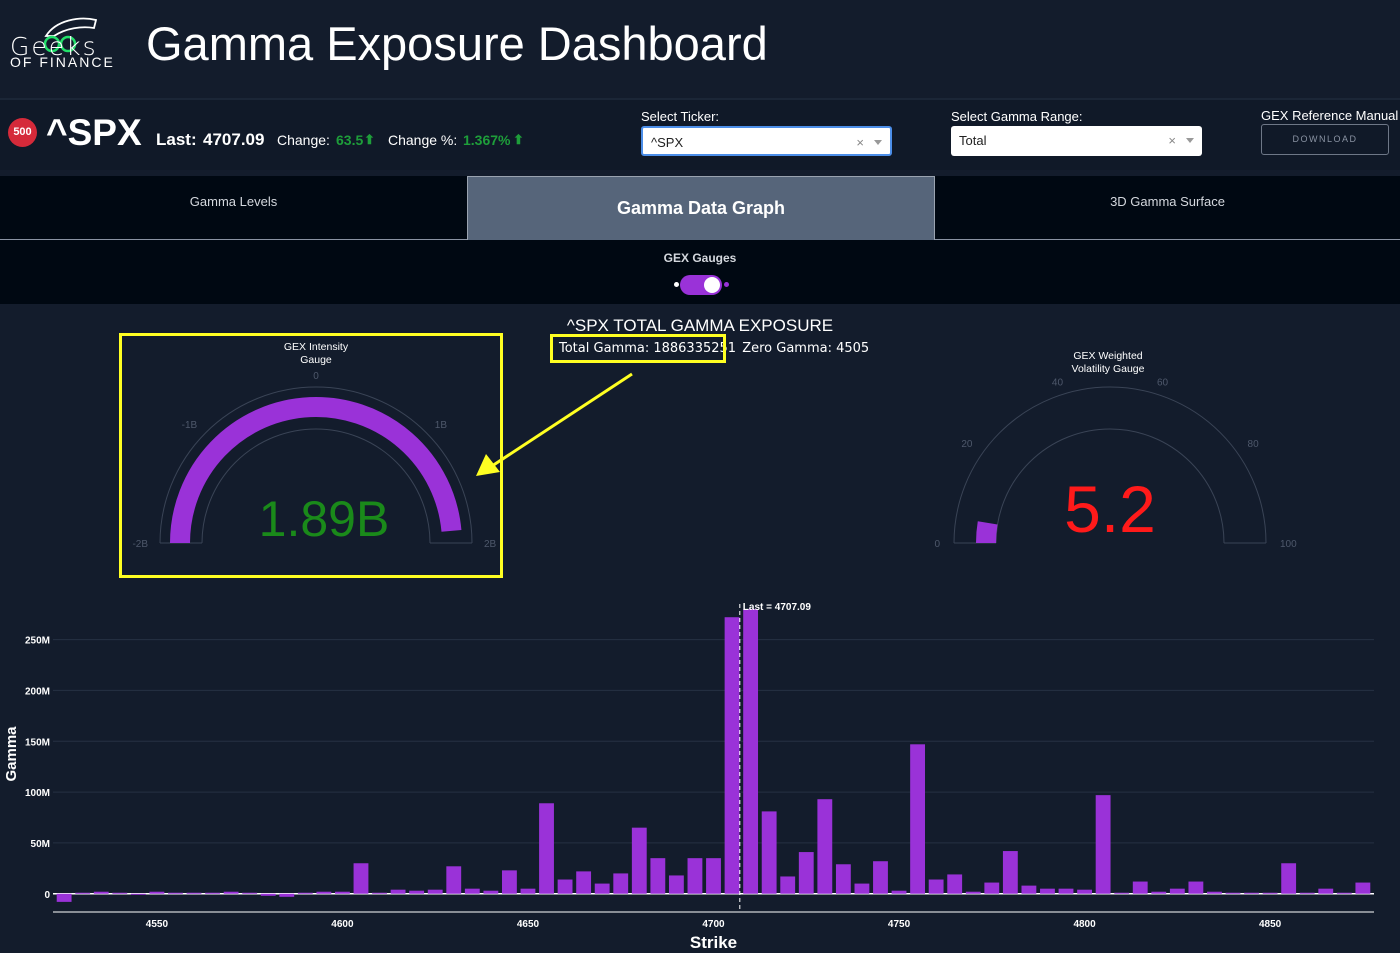 Image resolution: width=1400 pixels, height=953 pixels. I want to click on gauge-tick-label: 0, so click(316, 376).